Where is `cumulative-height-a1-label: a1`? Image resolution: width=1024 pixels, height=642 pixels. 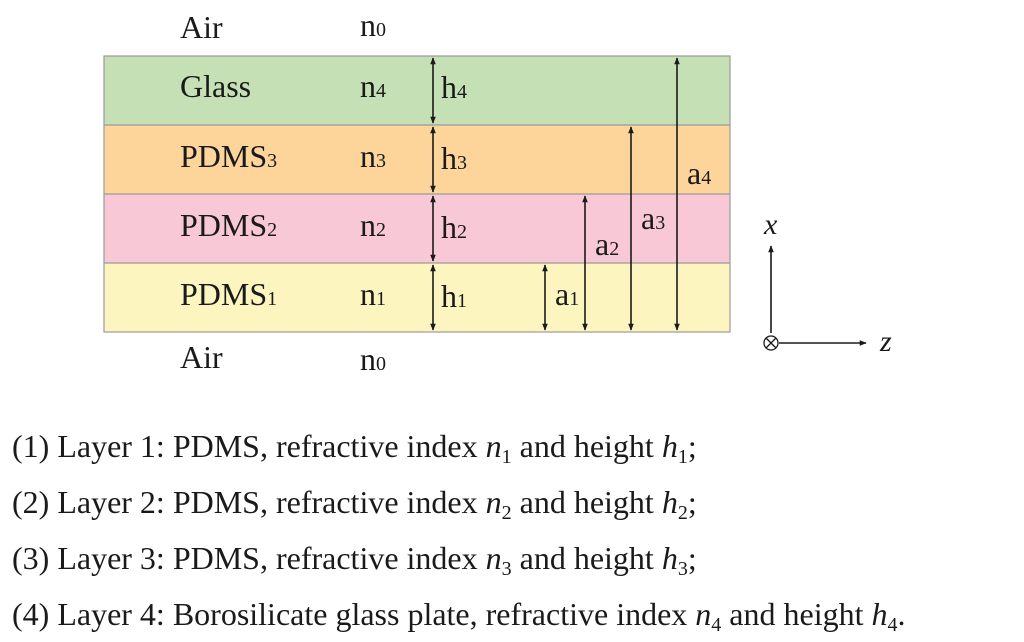 cumulative-height-a1-label: a1 is located at coordinates (567, 294).